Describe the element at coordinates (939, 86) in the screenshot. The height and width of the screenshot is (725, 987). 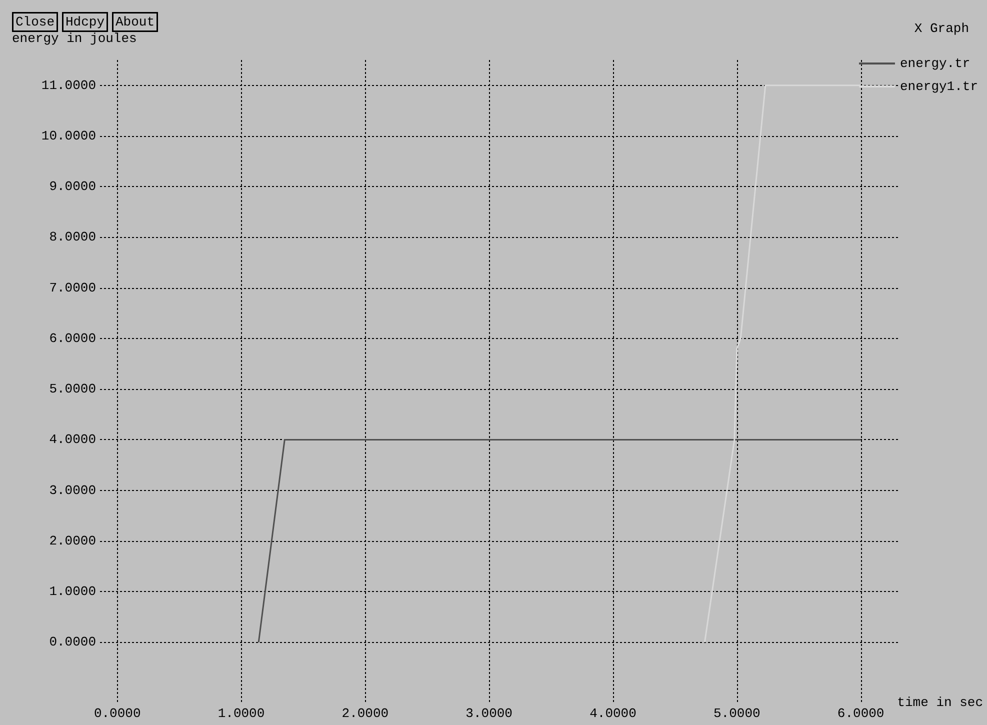
I see `legend-label: energy1.tr` at that location.